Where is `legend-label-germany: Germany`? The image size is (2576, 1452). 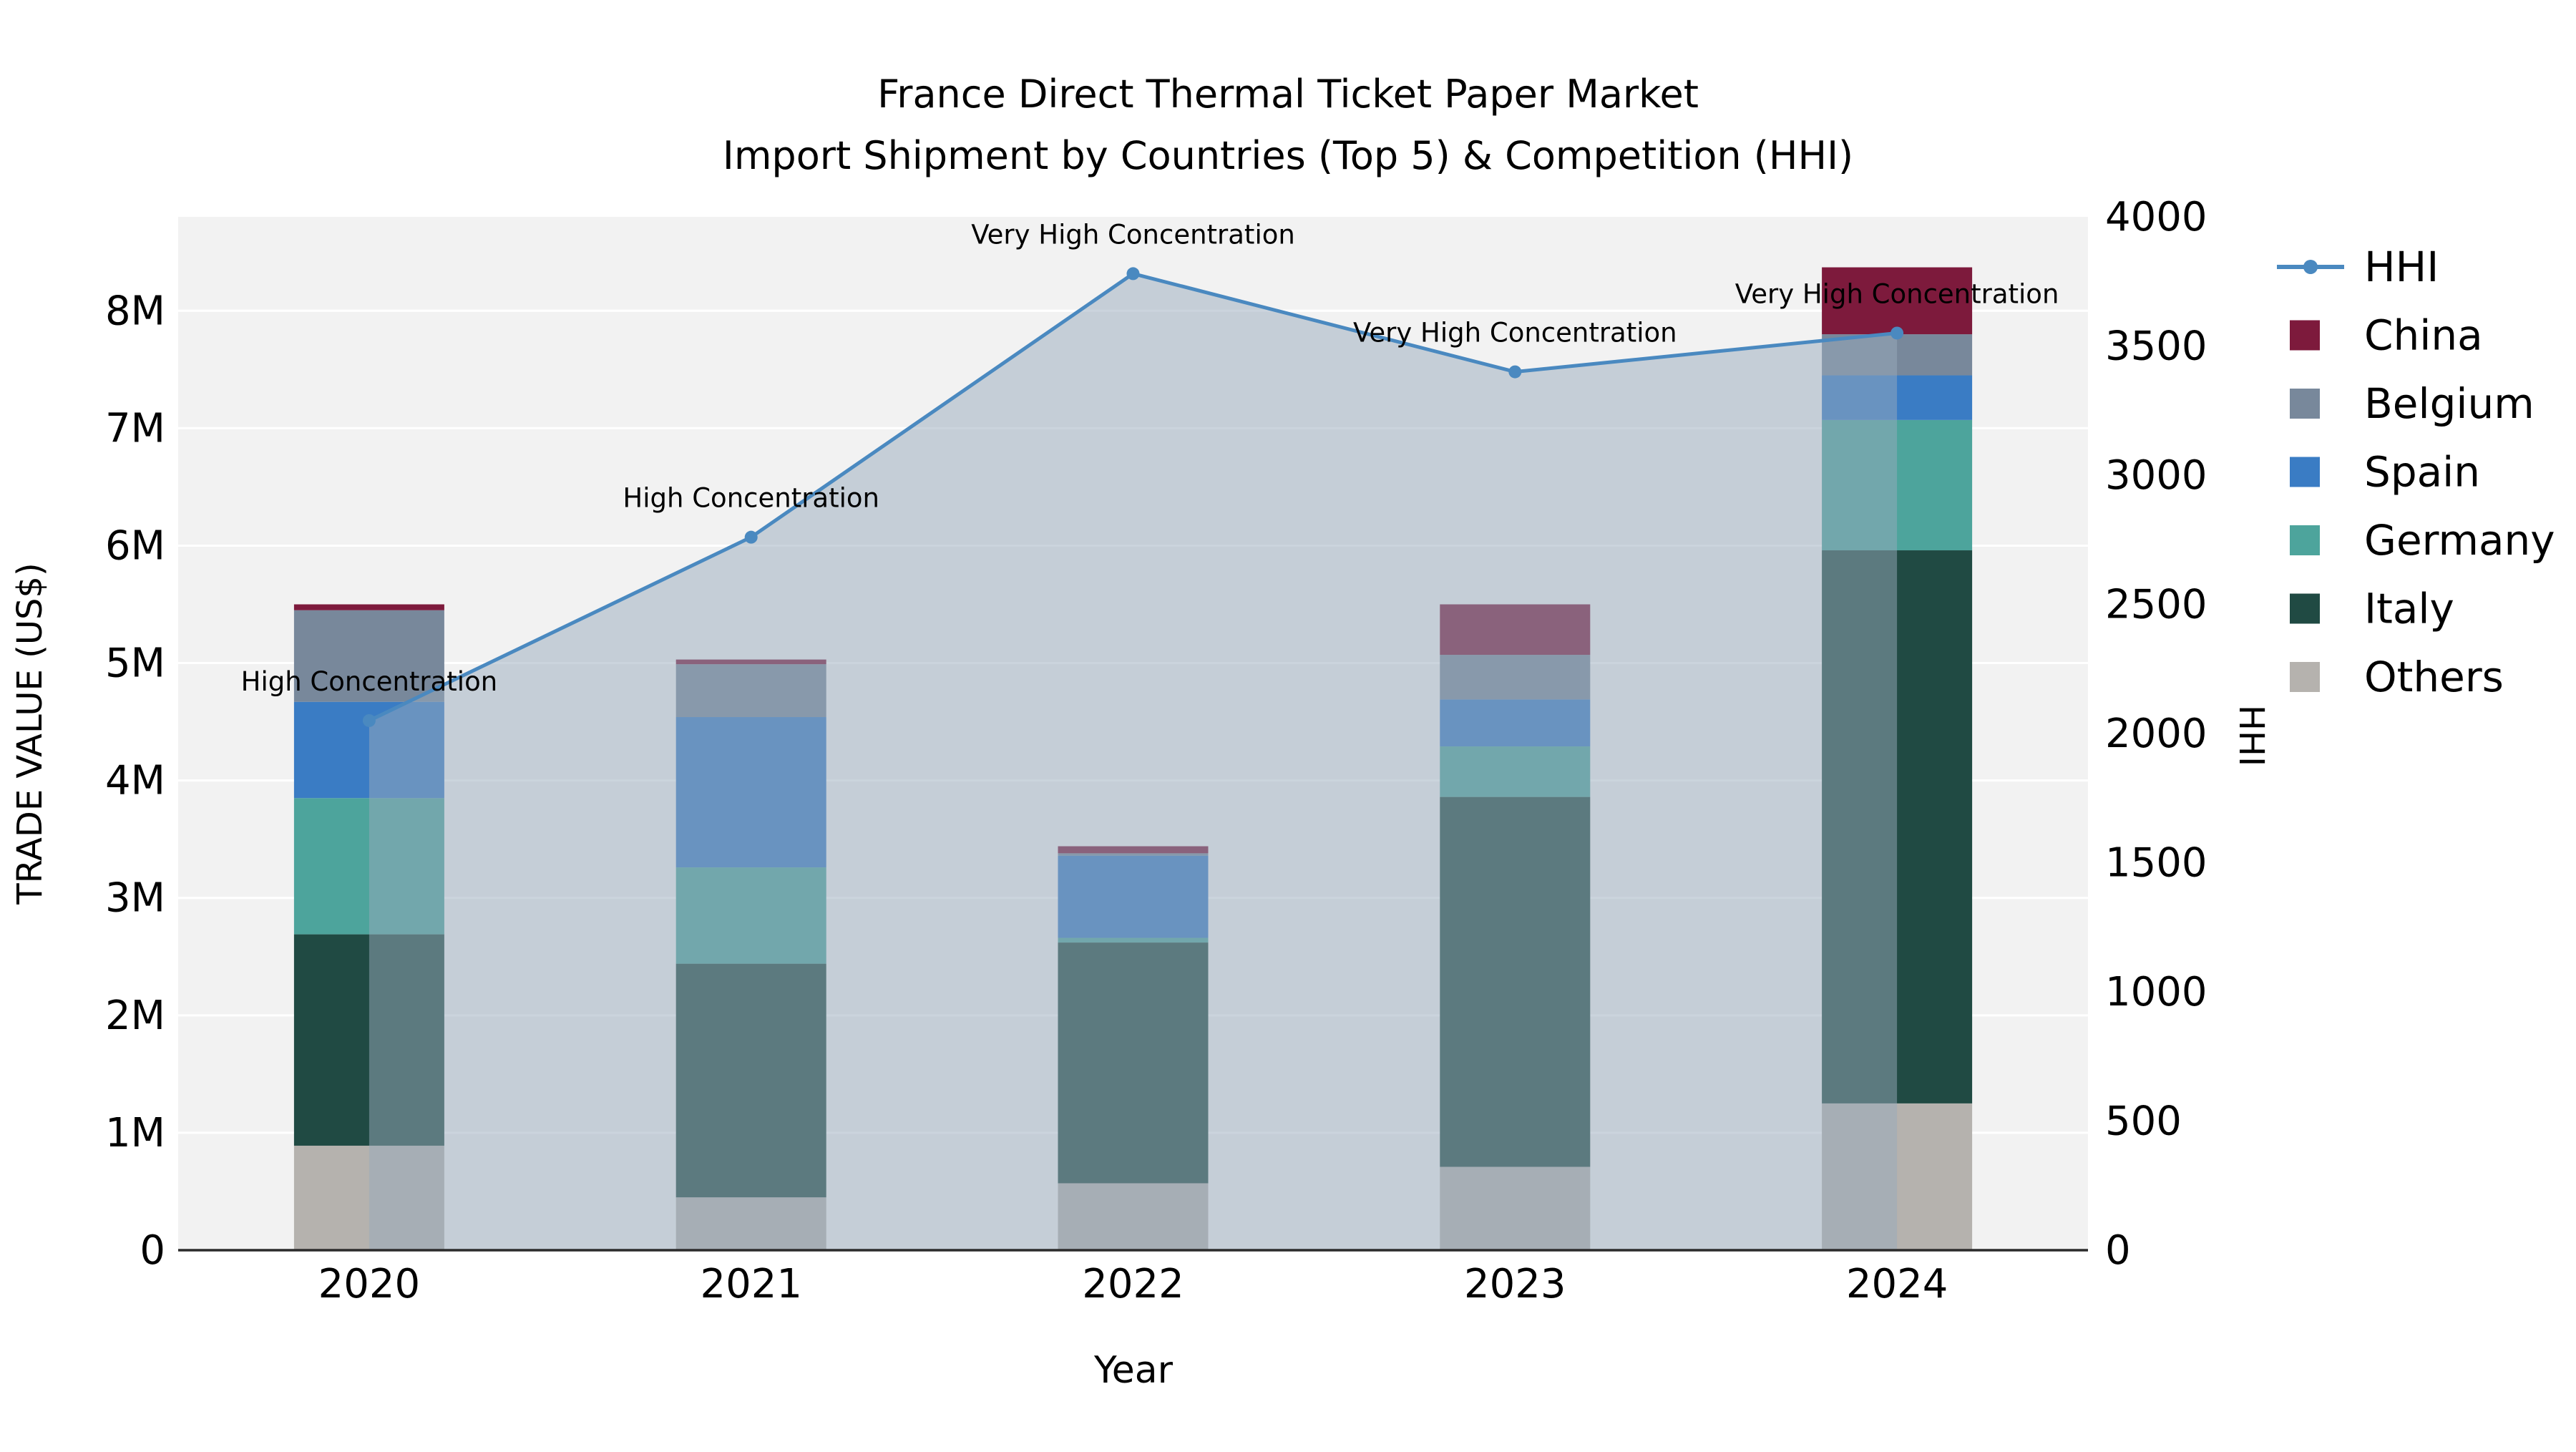 legend-label-germany: Germany is located at coordinates (2459, 540).